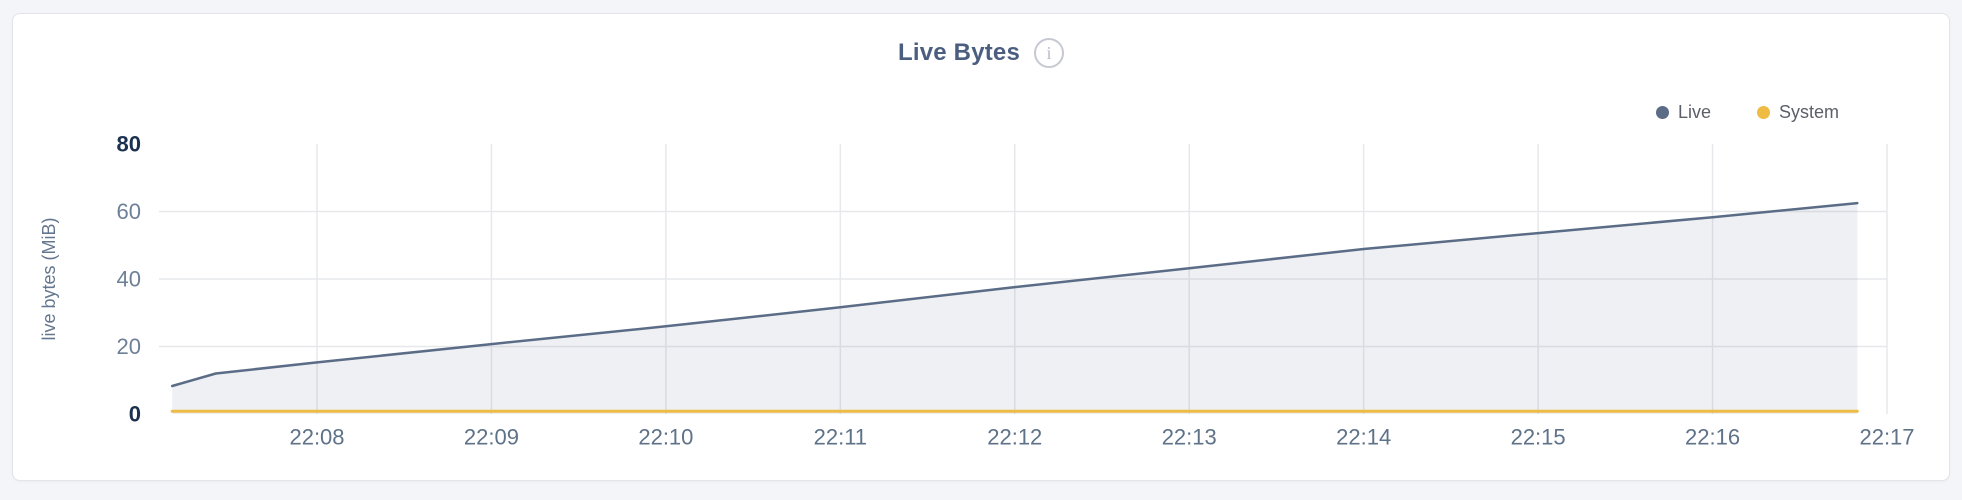 The height and width of the screenshot is (500, 1962). I want to click on y-tick-label: 40, so click(129, 279).